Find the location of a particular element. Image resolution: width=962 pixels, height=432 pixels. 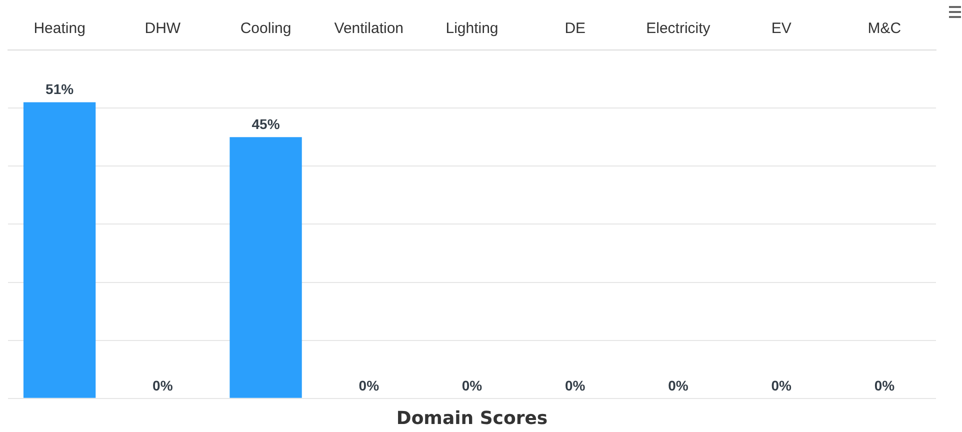

x-tick-label: EV is located at coordinates (781, 29).